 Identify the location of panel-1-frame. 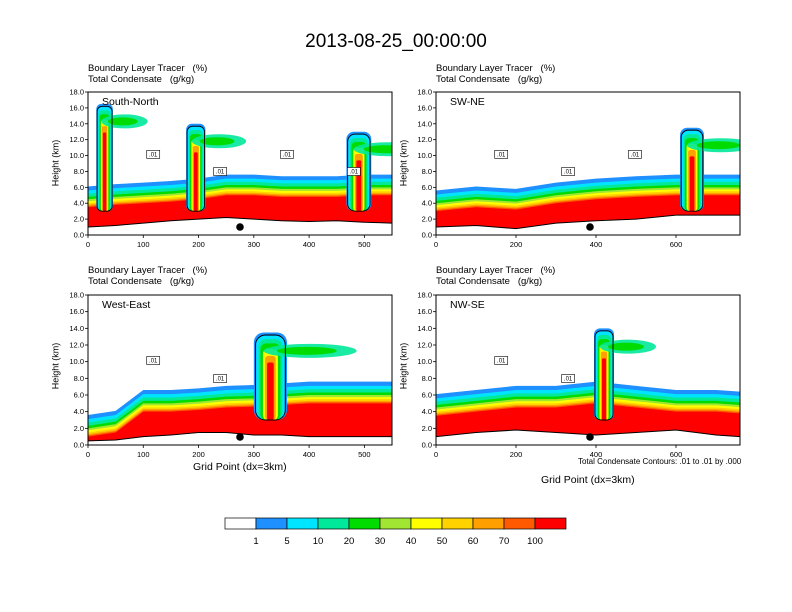
(240, 163).